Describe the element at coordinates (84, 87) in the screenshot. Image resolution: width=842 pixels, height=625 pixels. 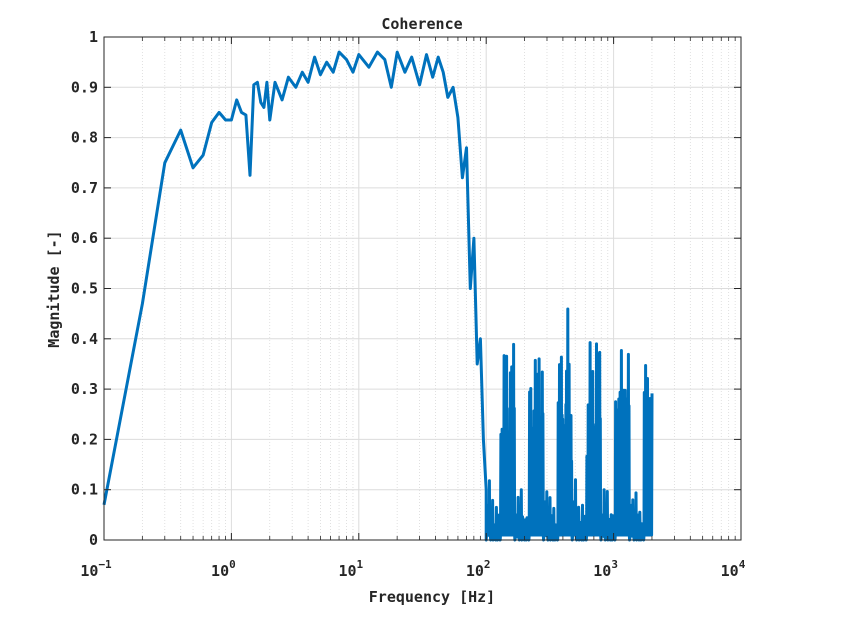
I see `y-tick-label: 0.9` at that location.